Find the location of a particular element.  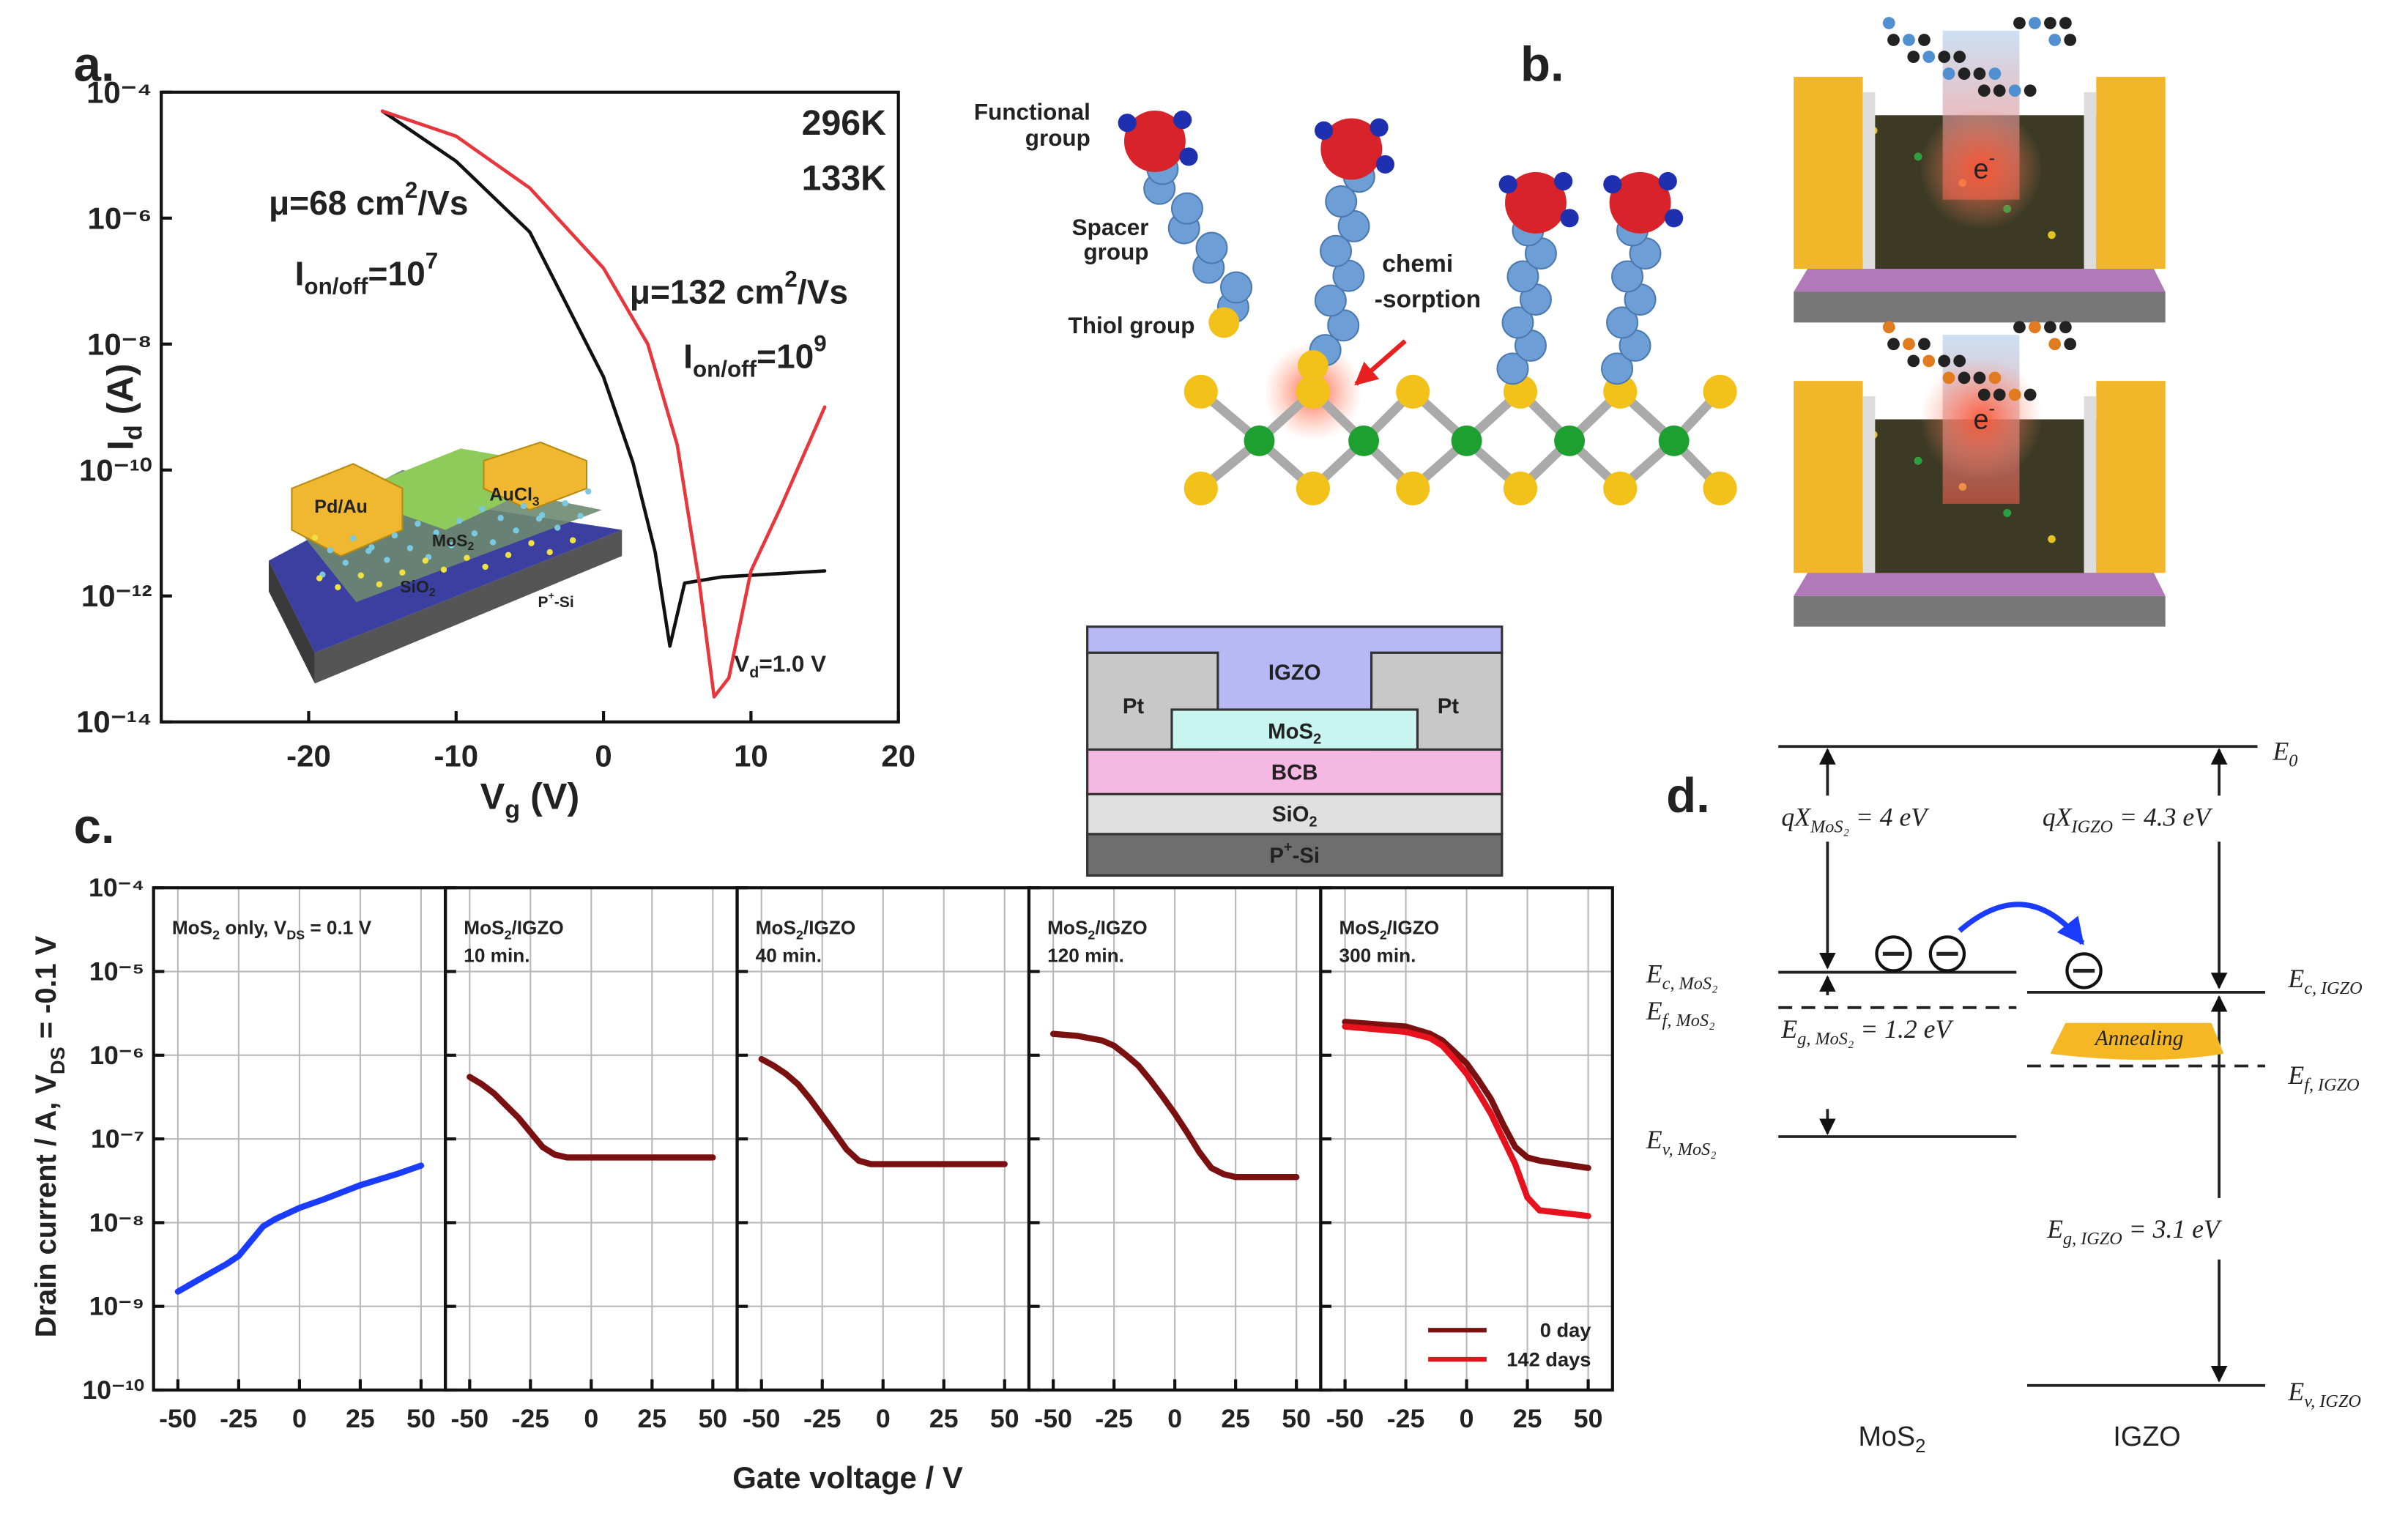

legend-entry: 296K is located at coordinates (844, 123).